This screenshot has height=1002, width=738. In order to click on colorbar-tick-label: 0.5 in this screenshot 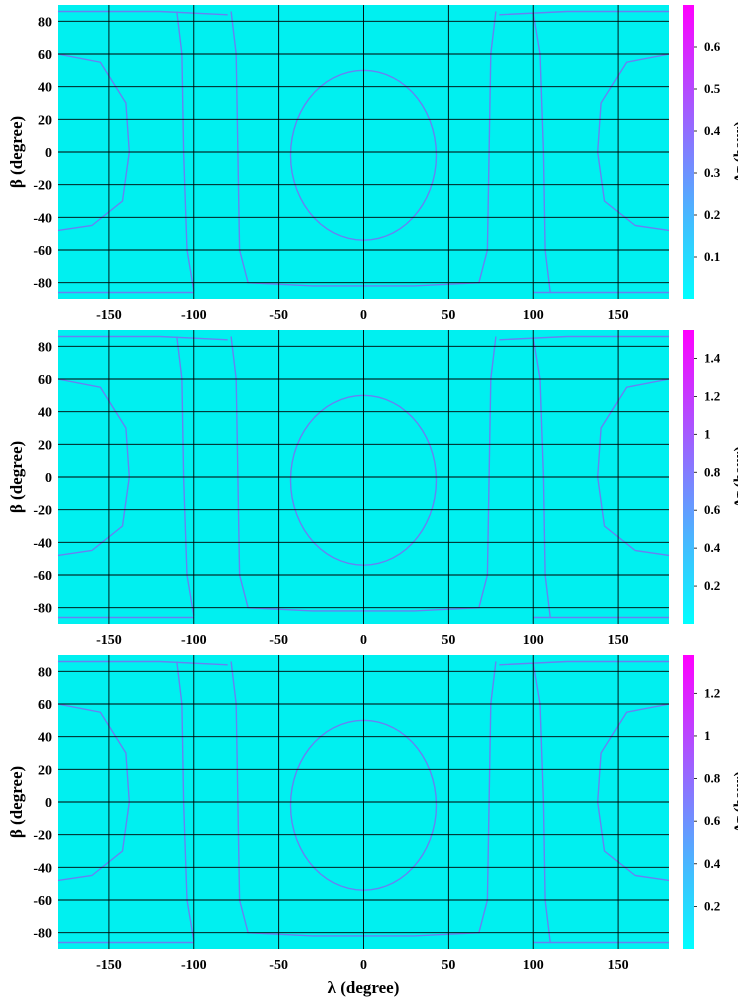, I will do `click(712, 88)`.